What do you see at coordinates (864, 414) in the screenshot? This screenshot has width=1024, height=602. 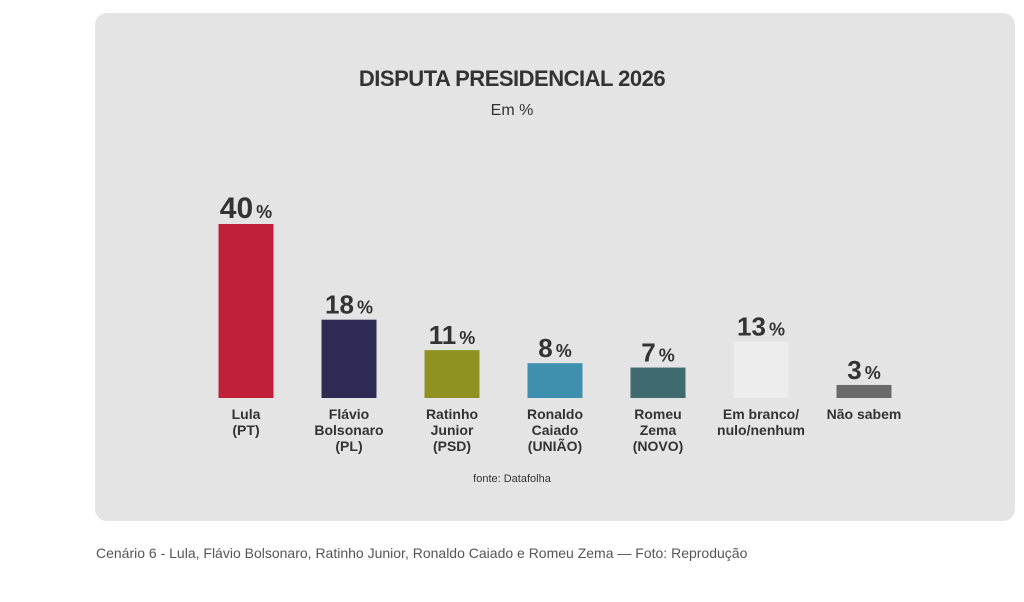 I see `category-label-7: Não sabem` at bounding box center [864, 414].